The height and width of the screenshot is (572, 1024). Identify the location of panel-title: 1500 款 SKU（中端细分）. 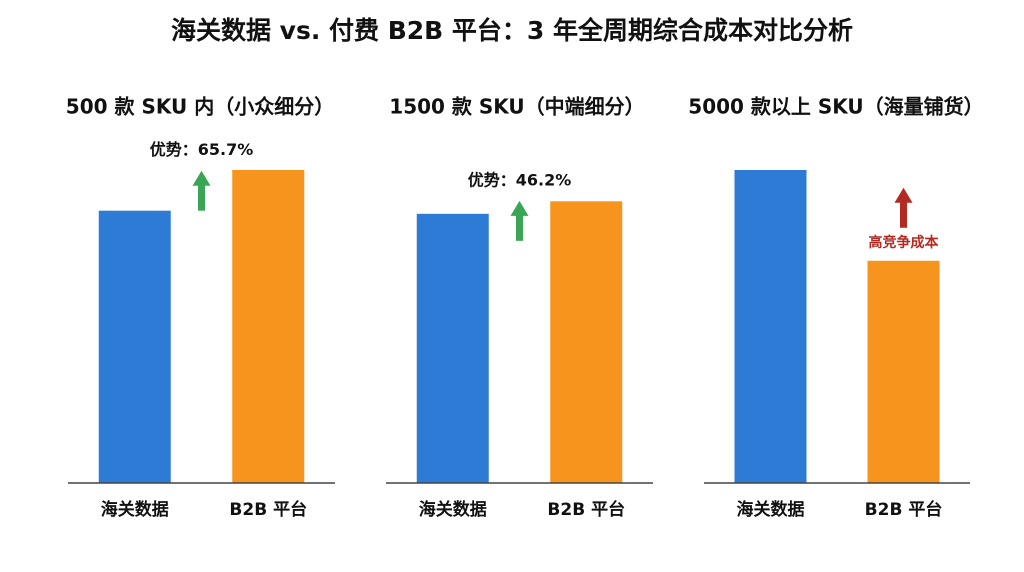
(516, 107).